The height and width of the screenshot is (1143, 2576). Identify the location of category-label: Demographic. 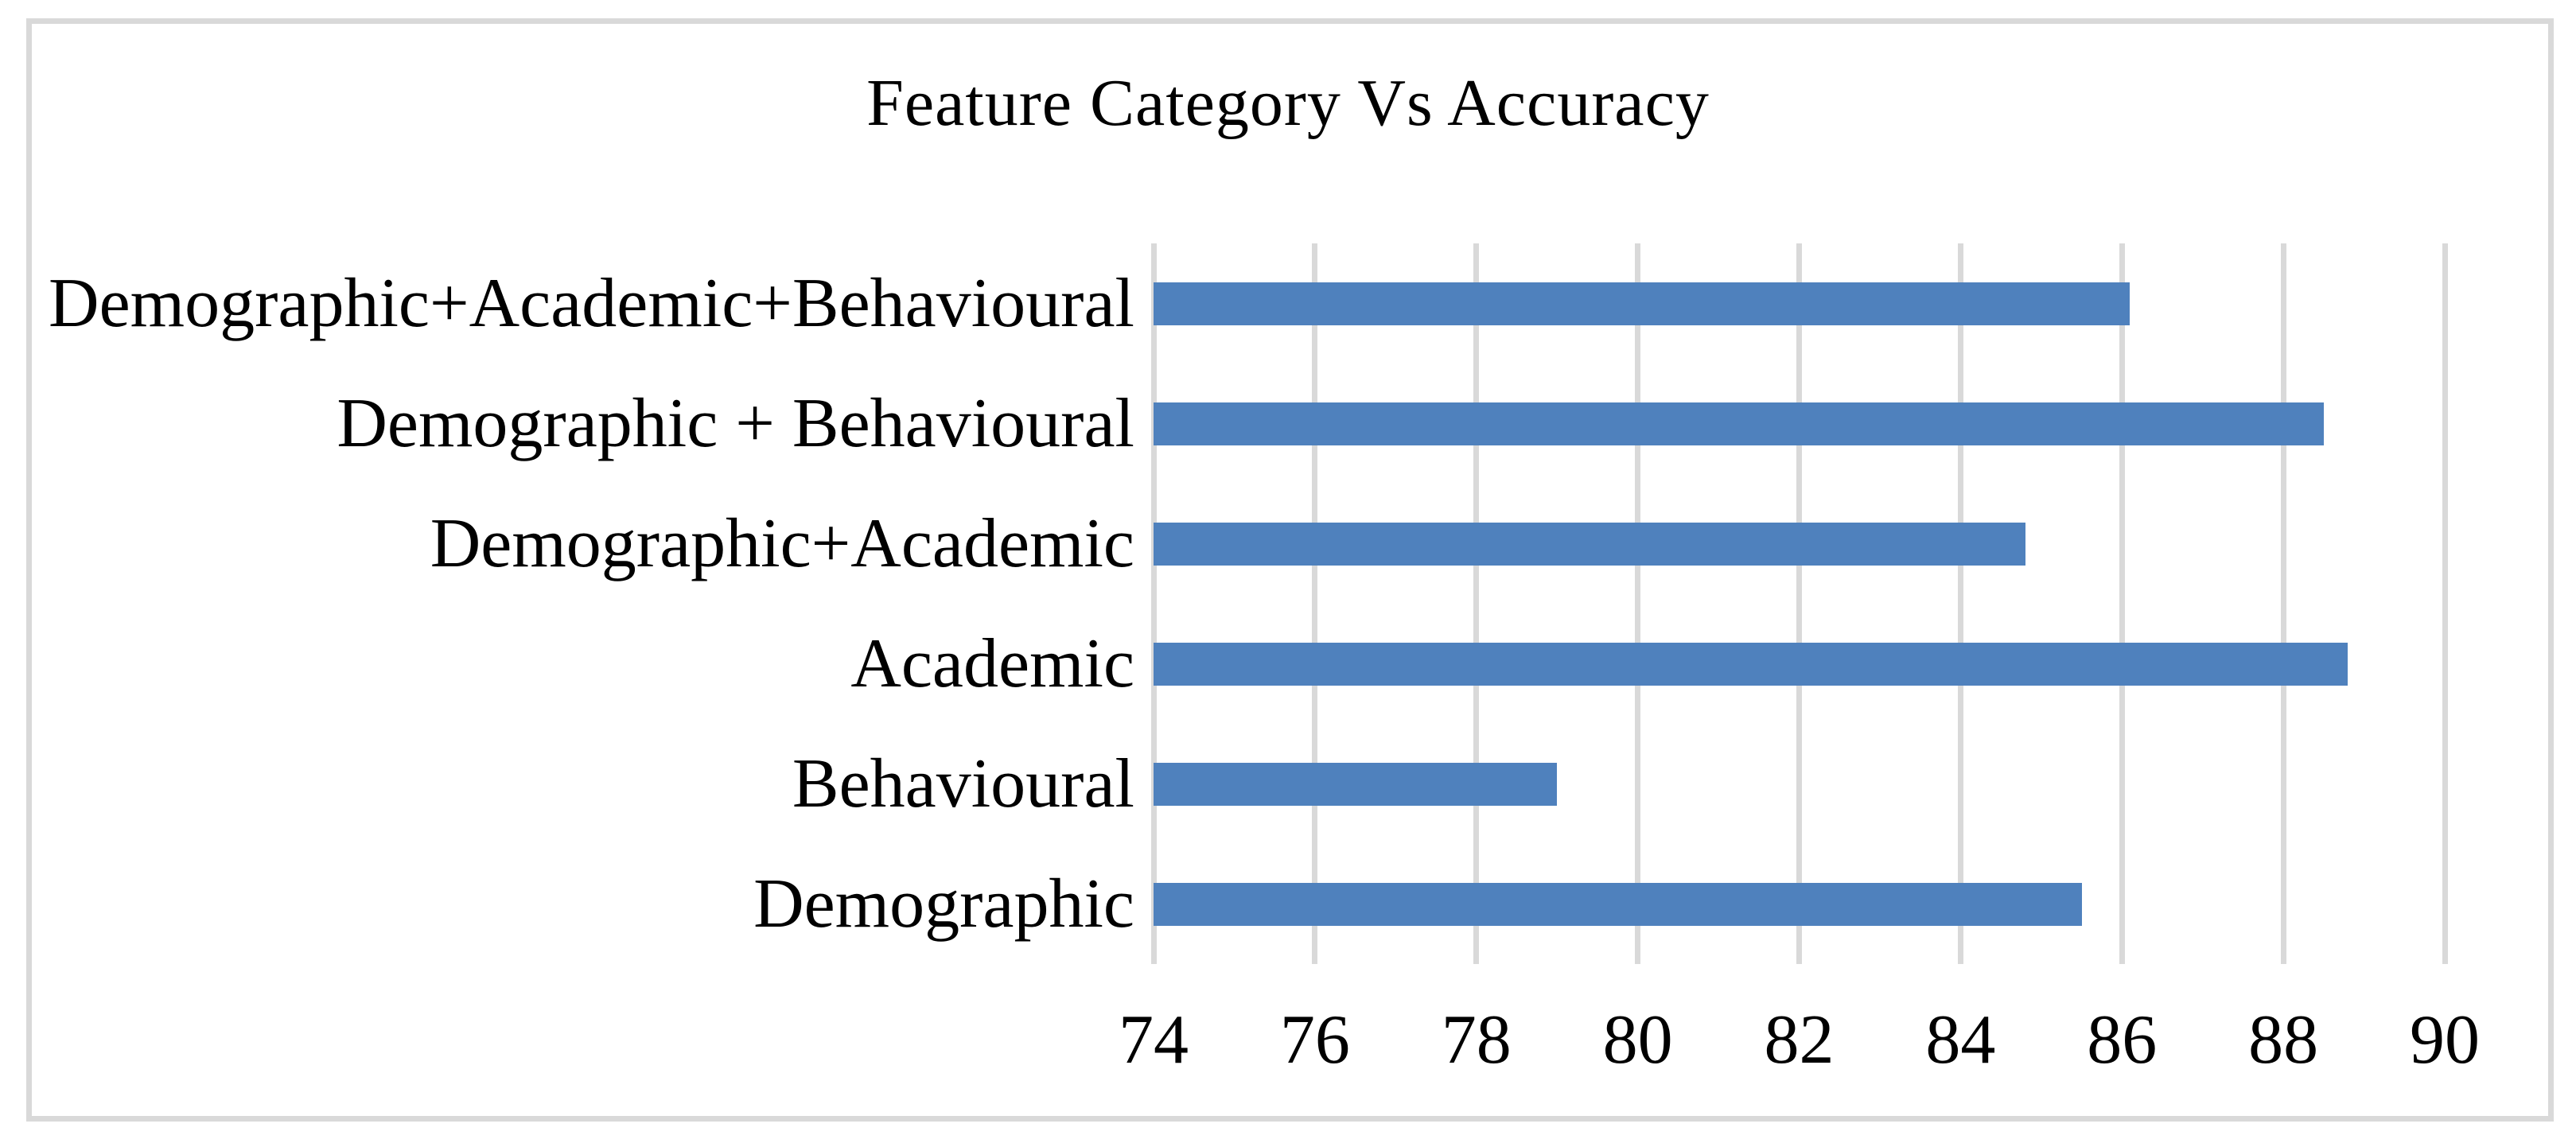
(944, 904).